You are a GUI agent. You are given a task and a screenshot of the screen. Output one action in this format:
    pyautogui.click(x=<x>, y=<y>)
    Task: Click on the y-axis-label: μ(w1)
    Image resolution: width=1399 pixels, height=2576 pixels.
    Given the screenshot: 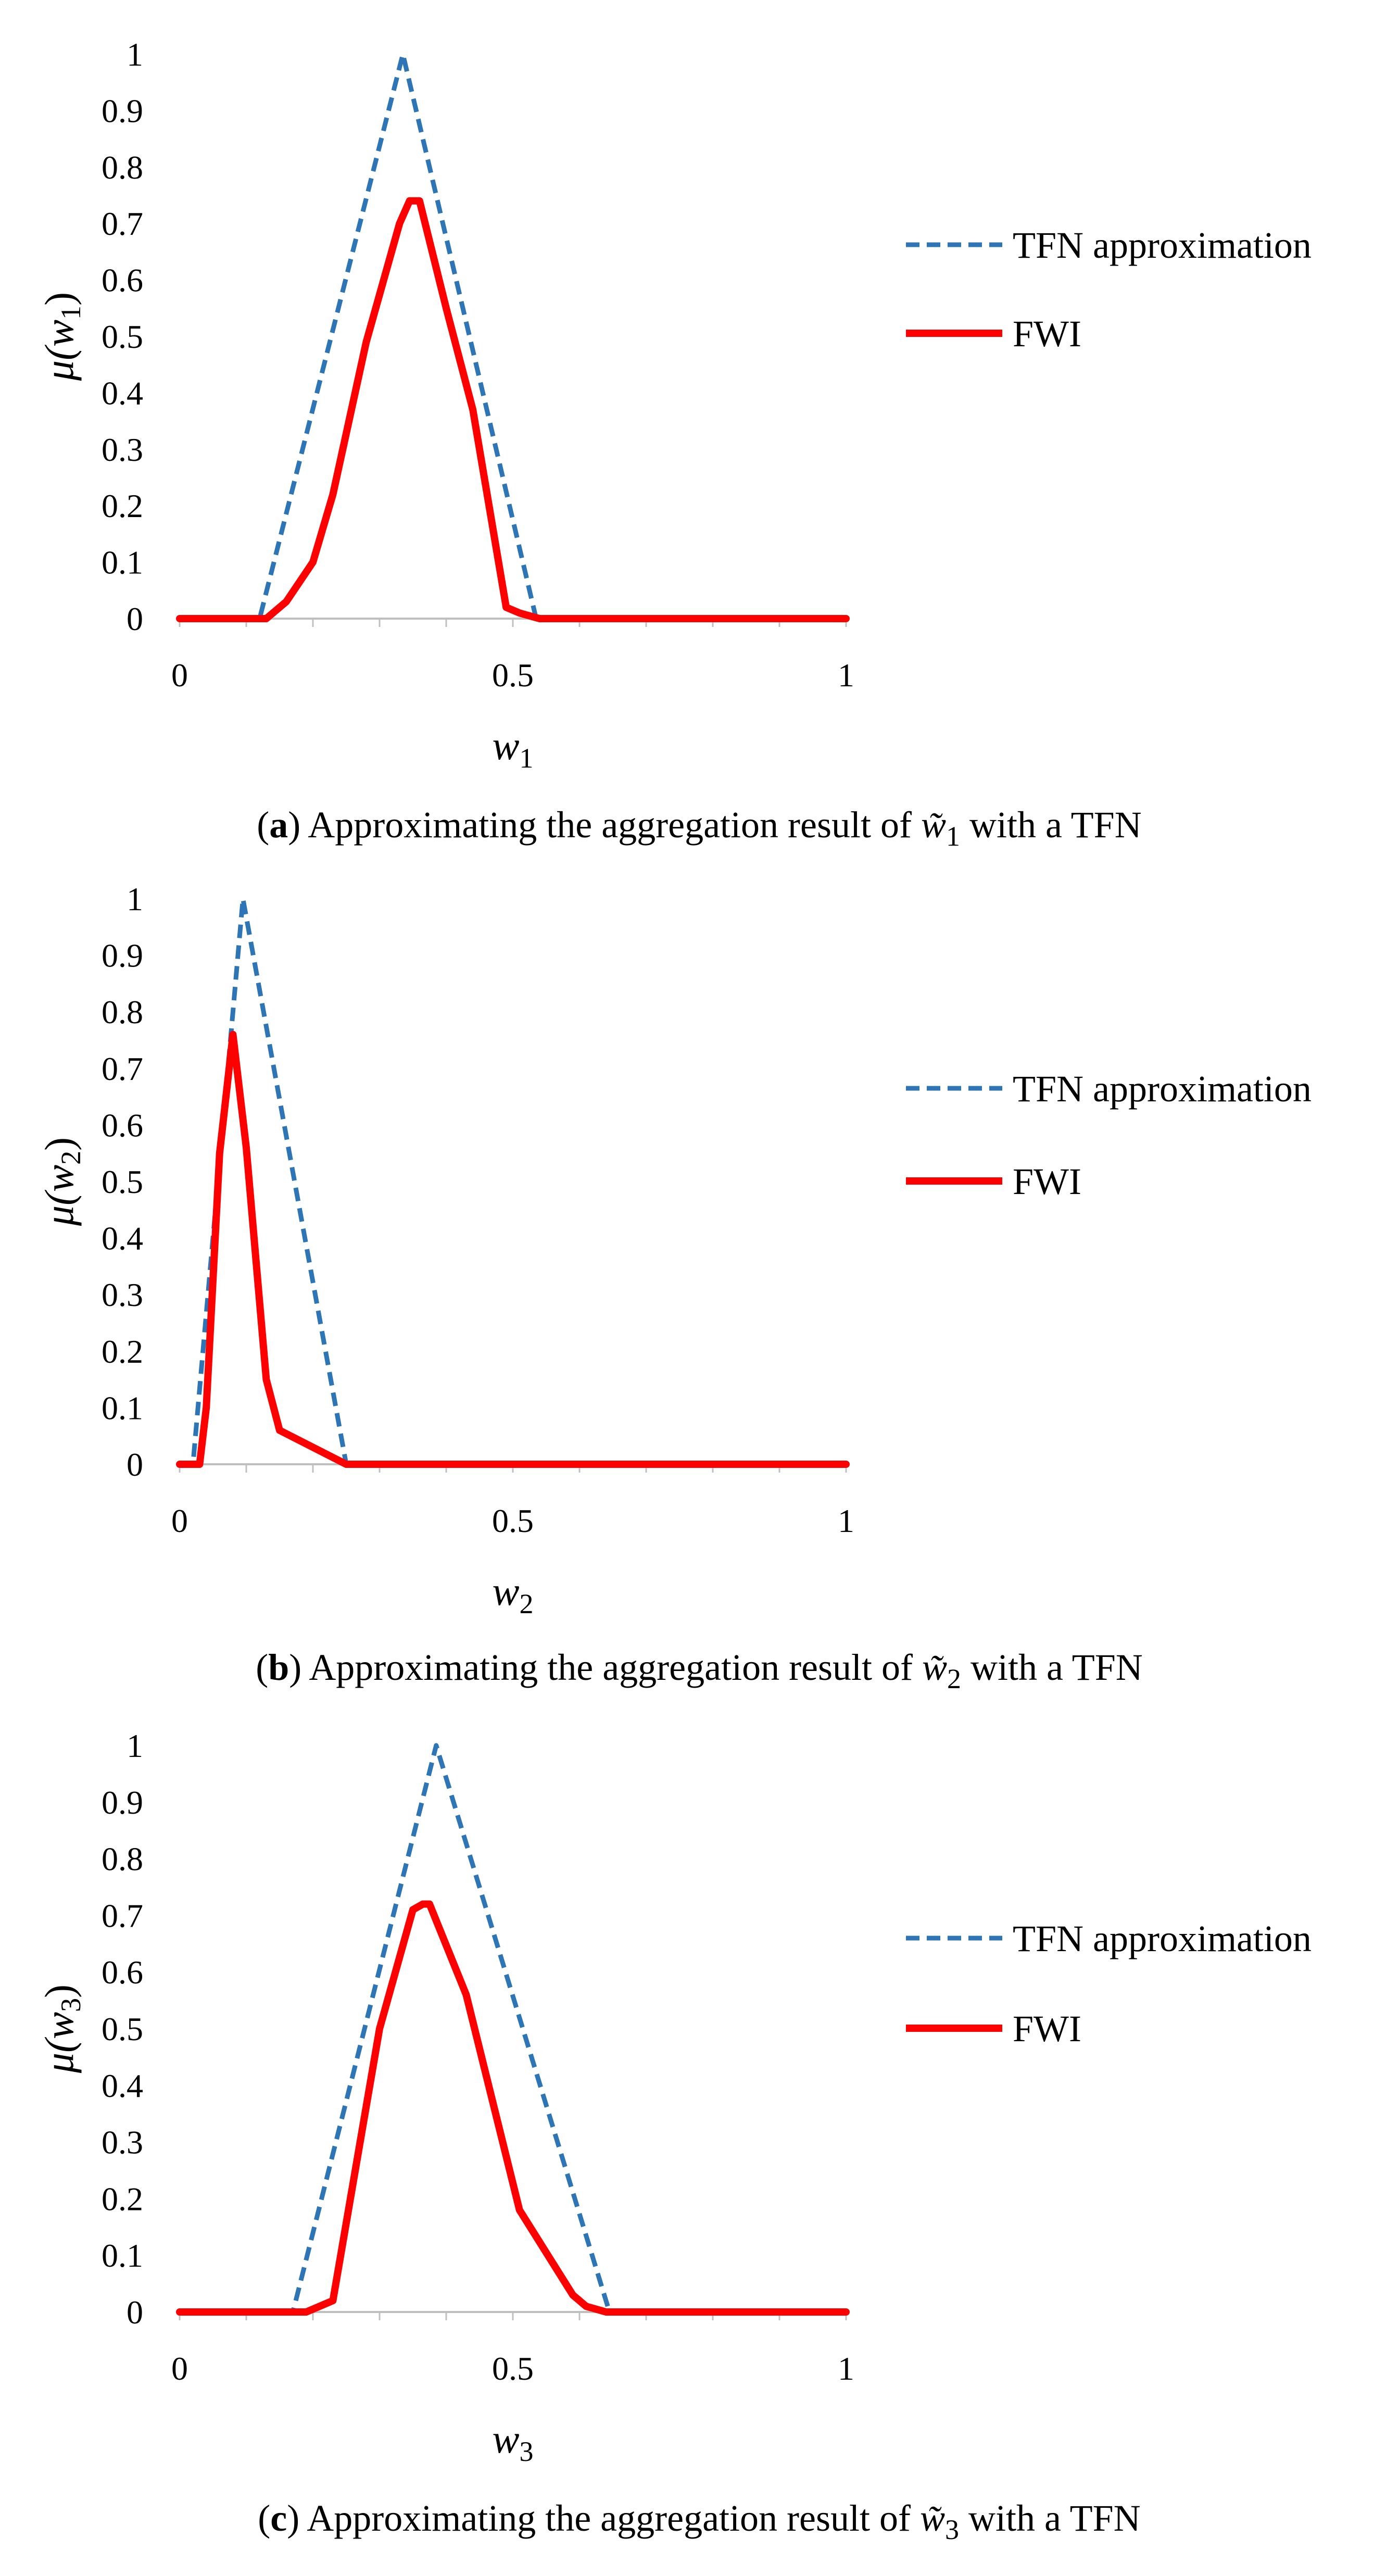 What is the action you would take?
    pyautogui.click(x=61, y=337)
    